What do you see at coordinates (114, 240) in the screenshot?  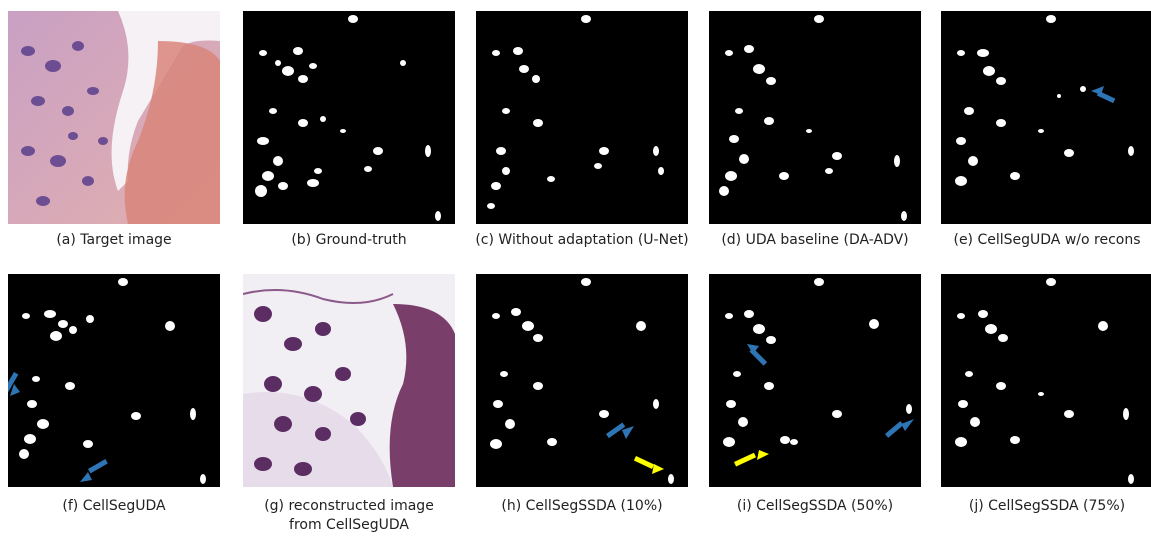 I see `caption-a: (a) Target image` at bounding box center [114, 240].